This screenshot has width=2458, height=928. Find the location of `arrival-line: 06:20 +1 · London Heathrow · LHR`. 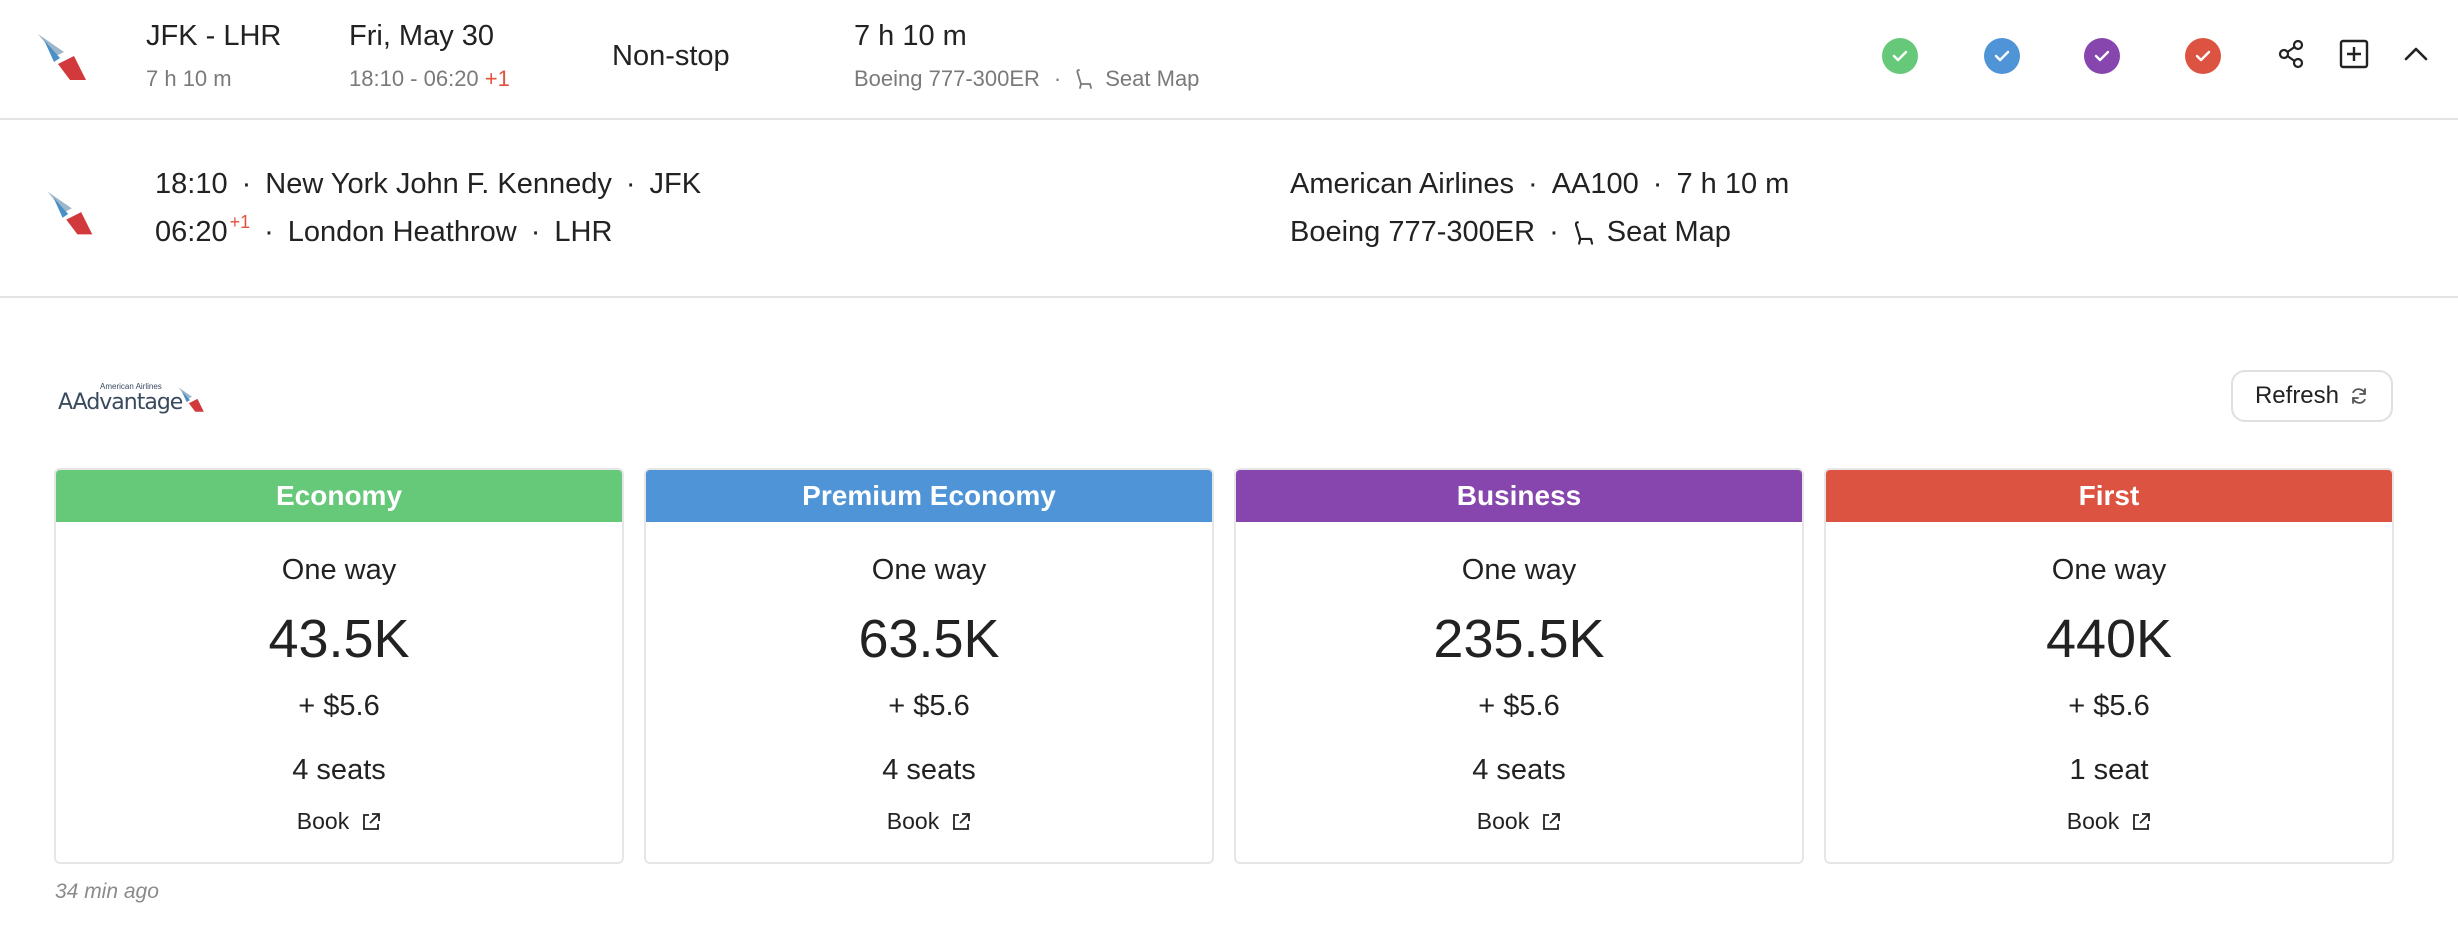

arrival-line: 06:20 +1 · London Heathrow · LHR is located at coordinates (384, 230).